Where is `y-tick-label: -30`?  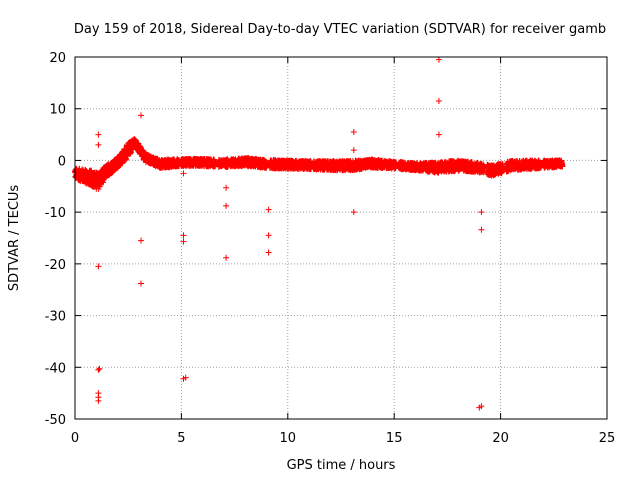
y-tick-label: -30 is located at coordinates (55, 317).